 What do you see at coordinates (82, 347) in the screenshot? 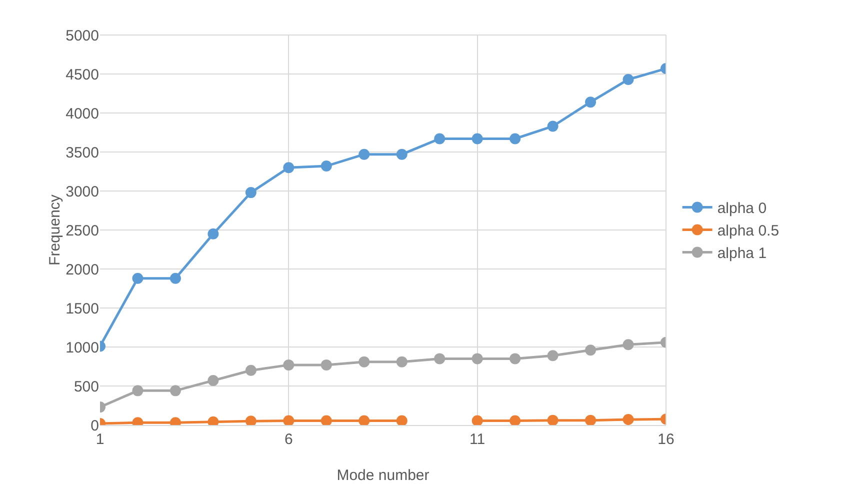
I see `y-tick-label: 1000` at bounding box center [82, 347].